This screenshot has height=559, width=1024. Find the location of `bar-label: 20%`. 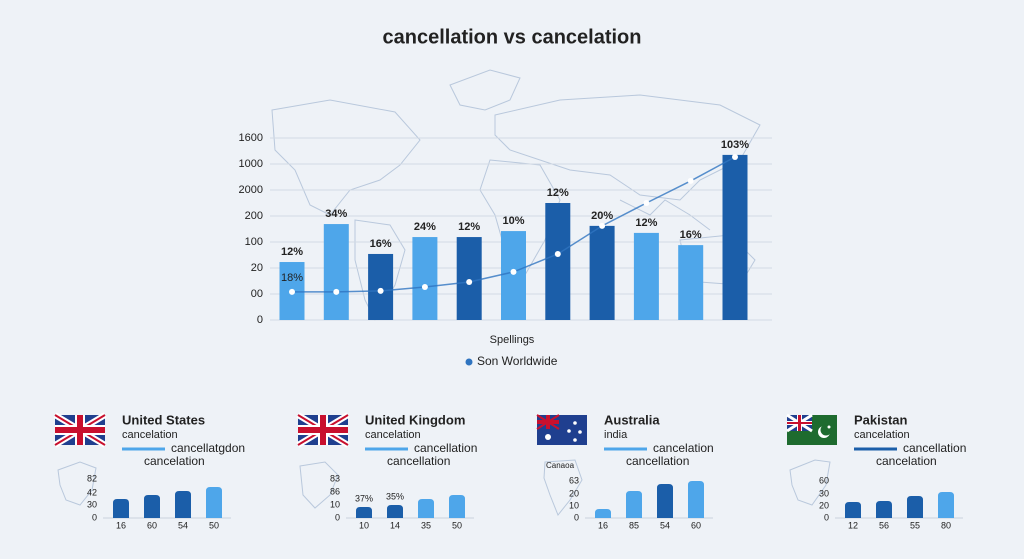

bar-label: 20% is located at coordinates (602, 216).